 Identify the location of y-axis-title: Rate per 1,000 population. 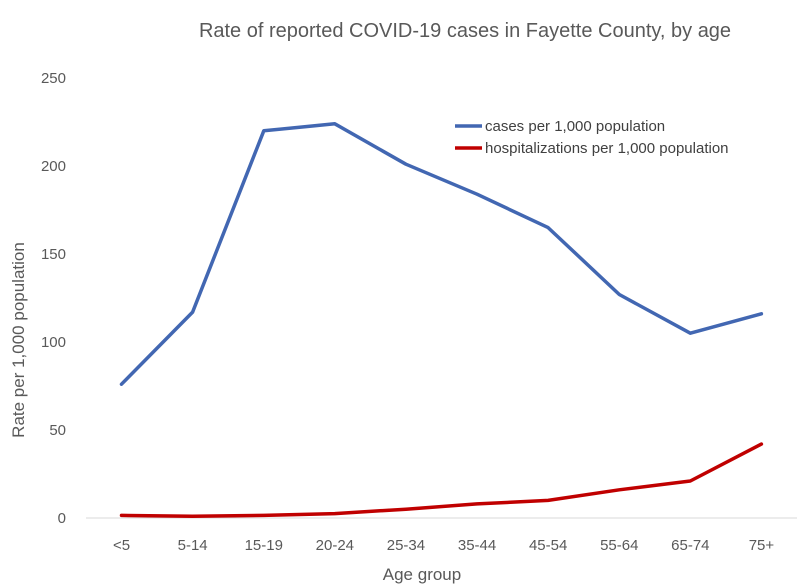
(18, 340).